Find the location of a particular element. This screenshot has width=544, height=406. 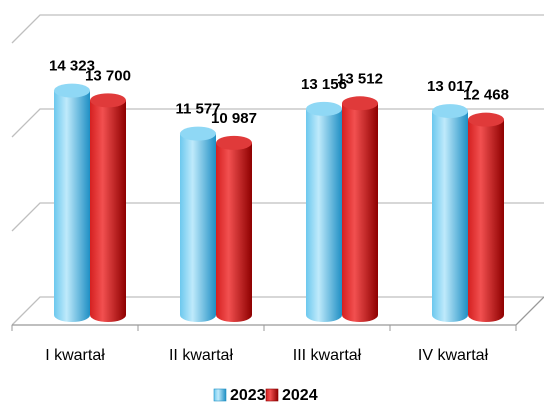

data-label: 12 468 is located at coordinates (486, 95).